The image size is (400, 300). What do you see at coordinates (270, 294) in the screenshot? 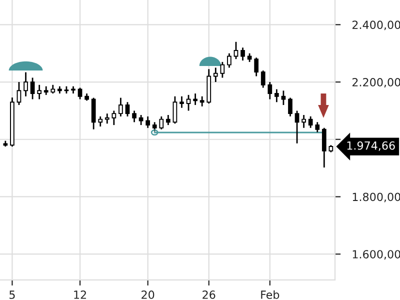
I see `x-tick-label: Feb` at bounding box center [270, 294].